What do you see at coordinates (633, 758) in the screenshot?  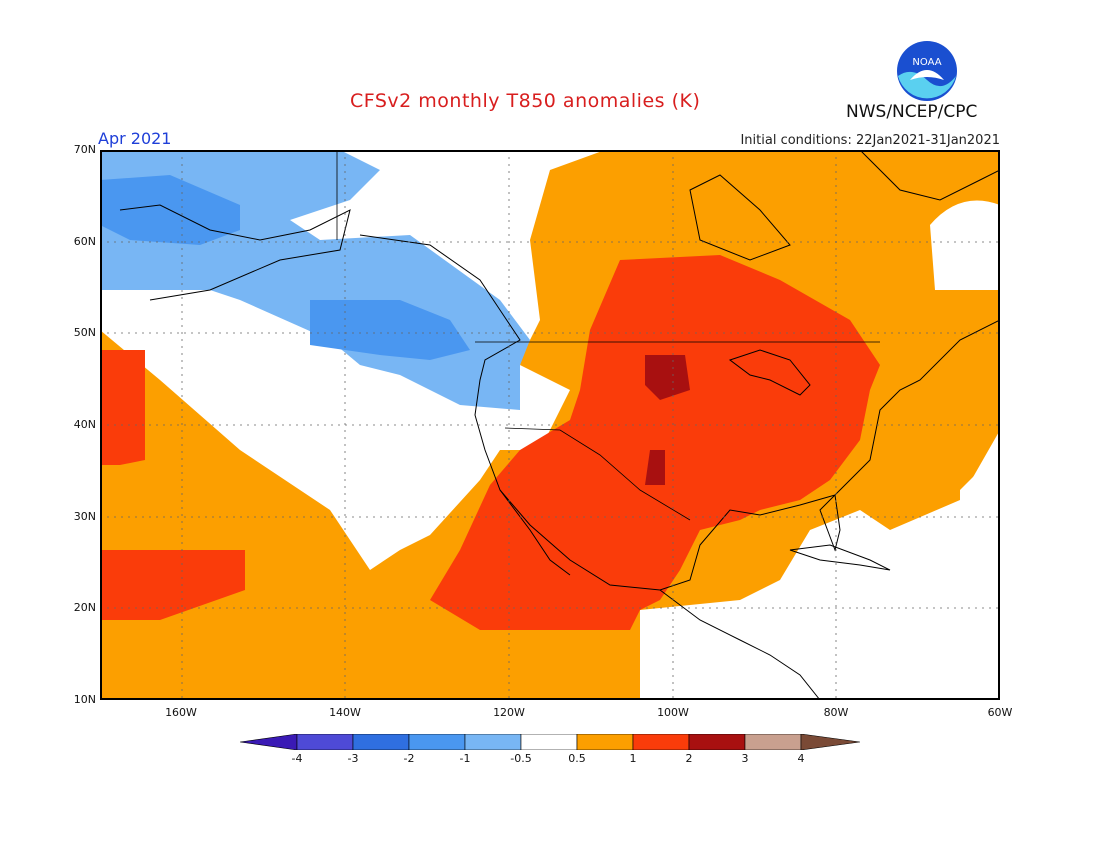 I see `colorbar-label: 1` at bounding box center [633, 758].